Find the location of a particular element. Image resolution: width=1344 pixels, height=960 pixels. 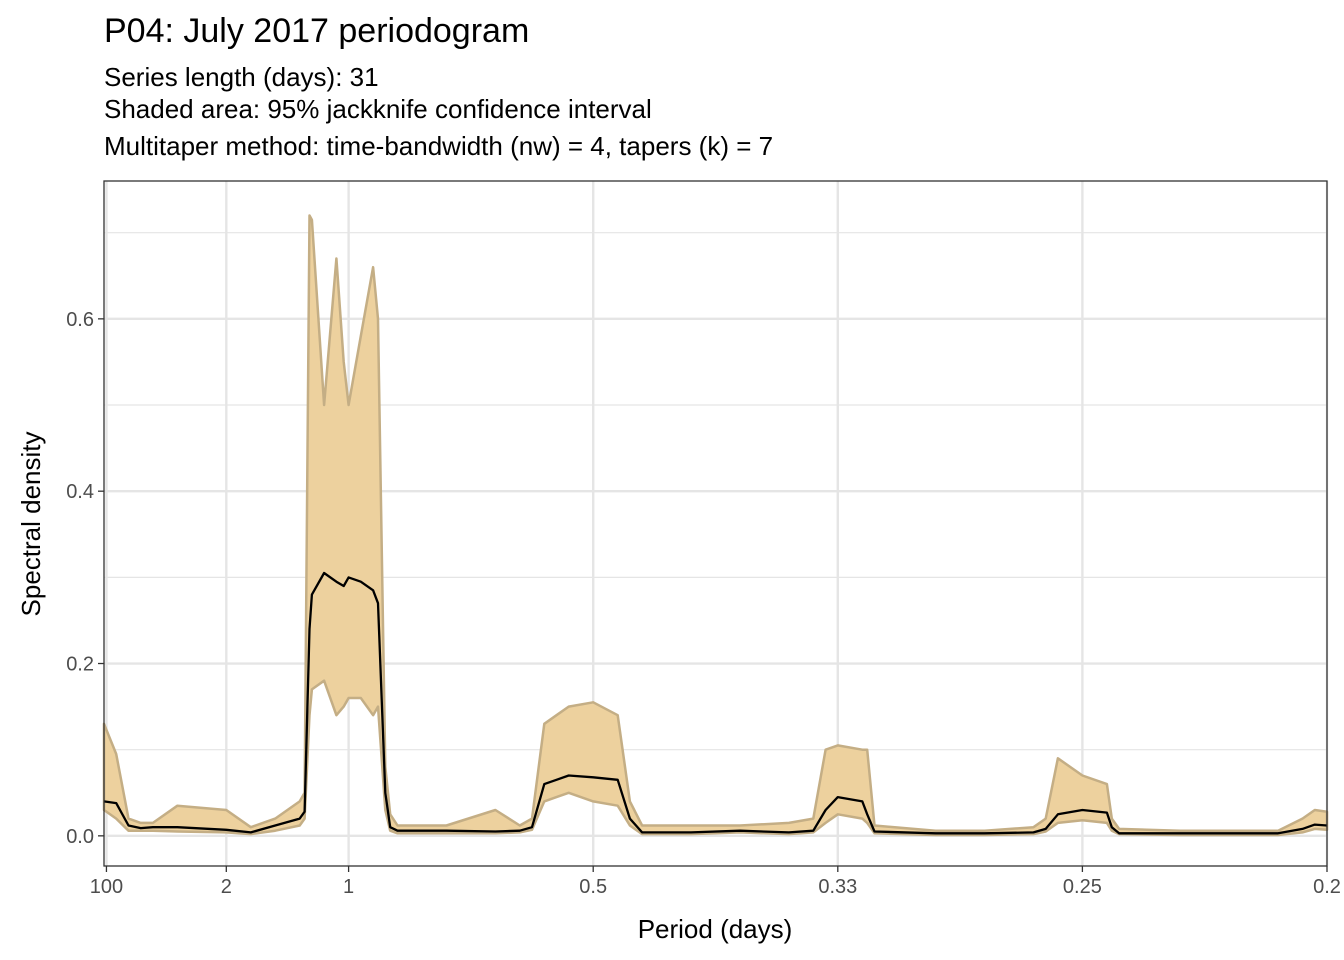

x-axis-title: Period (days) is located at coordinates (715, 929).